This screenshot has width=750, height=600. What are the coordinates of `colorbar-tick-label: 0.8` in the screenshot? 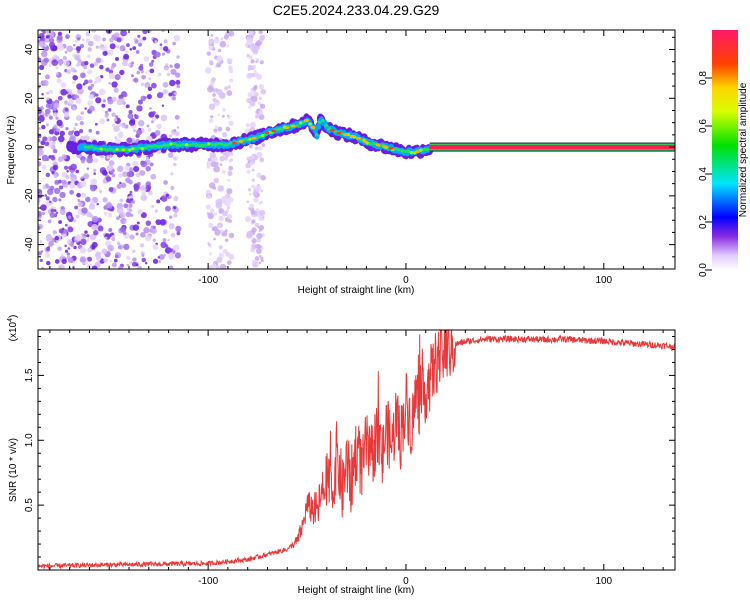 It's located at (703, 78).